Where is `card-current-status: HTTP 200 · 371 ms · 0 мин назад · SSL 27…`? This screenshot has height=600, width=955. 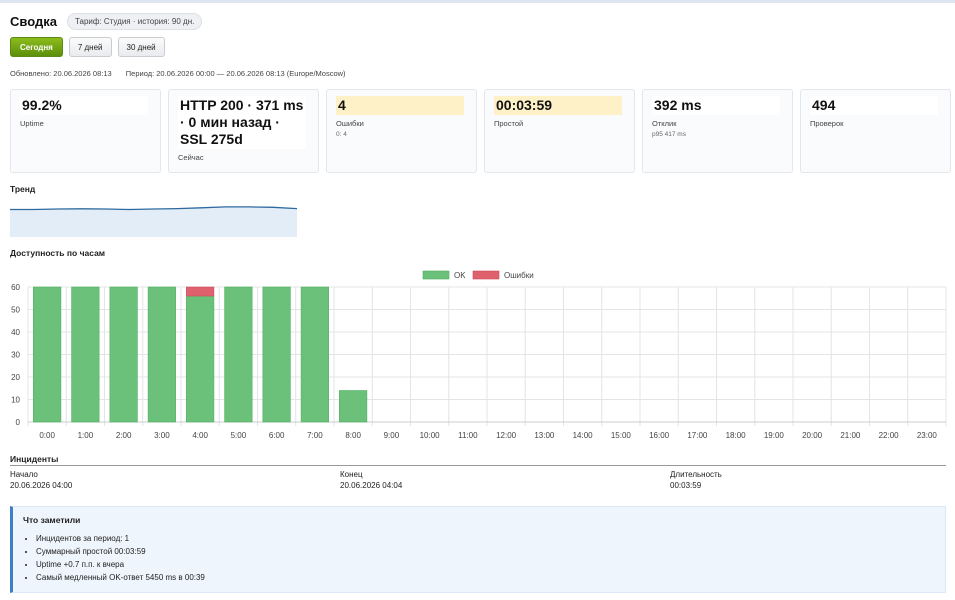
card-current-status: HTTP 200 · 371 ms · 0 мин назад · SSL 27… is located at coordinates (243, 131).